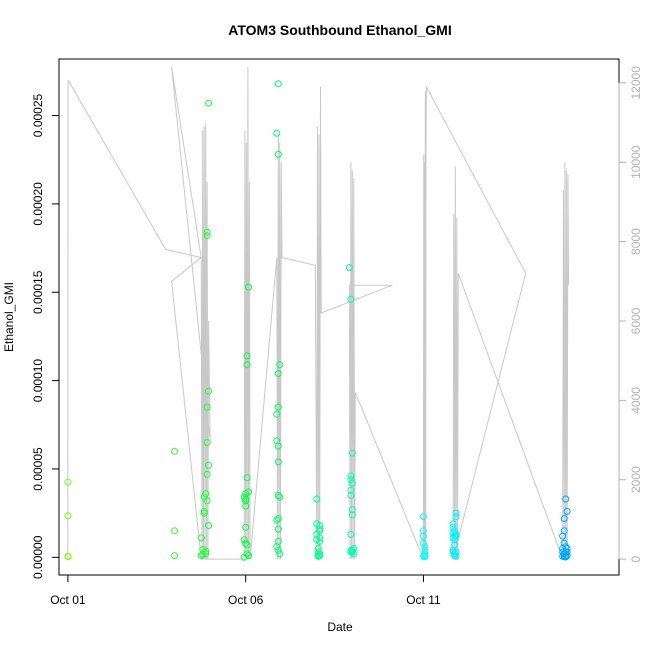  I want to click on x-axis-label: Date, so click(340, 627).